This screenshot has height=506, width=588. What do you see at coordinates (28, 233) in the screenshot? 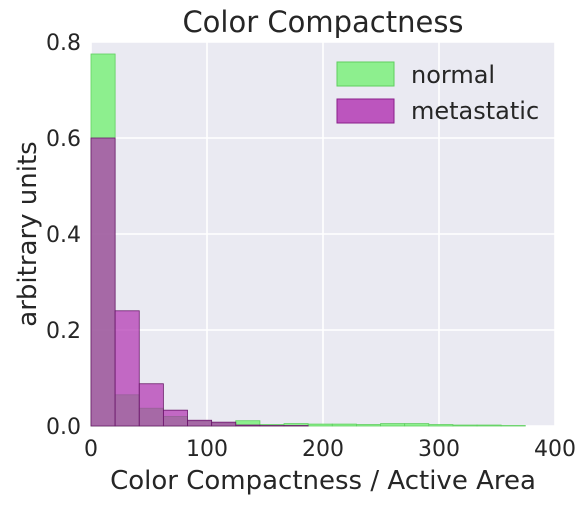
I see `y-axis-label: arbitrary units` at bounding box center [28, 233].